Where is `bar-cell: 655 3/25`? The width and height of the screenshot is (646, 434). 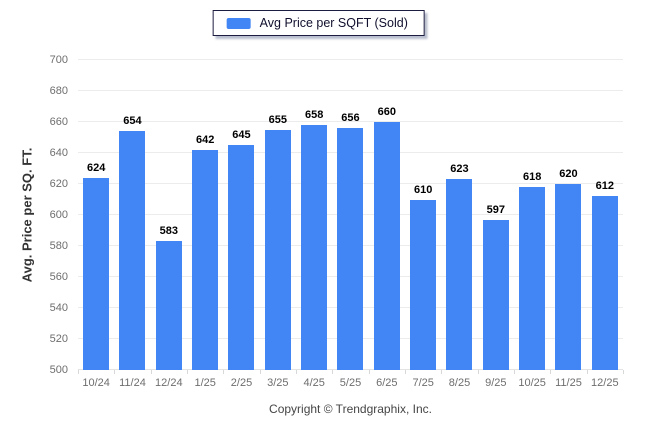 bar-cell: 655 3/25 is located at coordinates (278, 224).